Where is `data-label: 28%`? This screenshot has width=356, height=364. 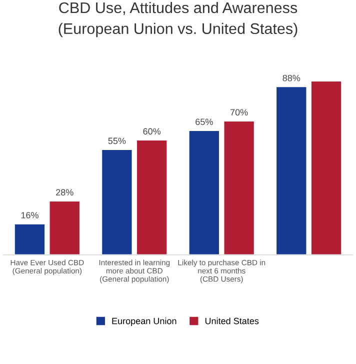 data-label: 28% is located at coordinates (65, 192).